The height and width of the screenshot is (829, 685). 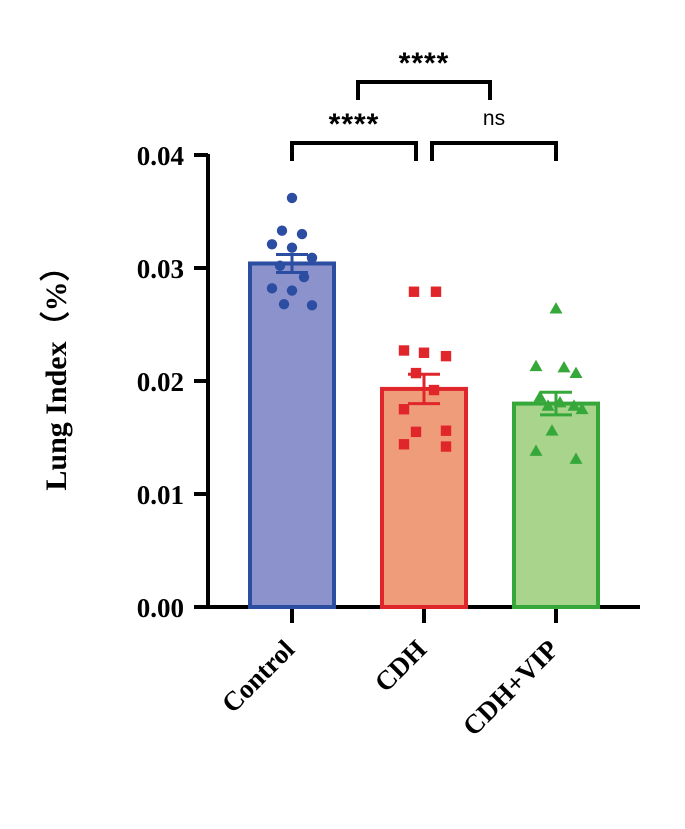 What do you see at coordinates (258, 676) in the screenshot?
I see `x-tick-label: Control` at bounding box center [258, 676].